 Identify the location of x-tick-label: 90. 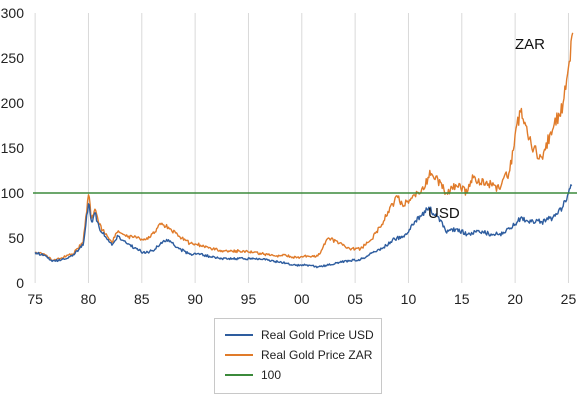
(195, 299).